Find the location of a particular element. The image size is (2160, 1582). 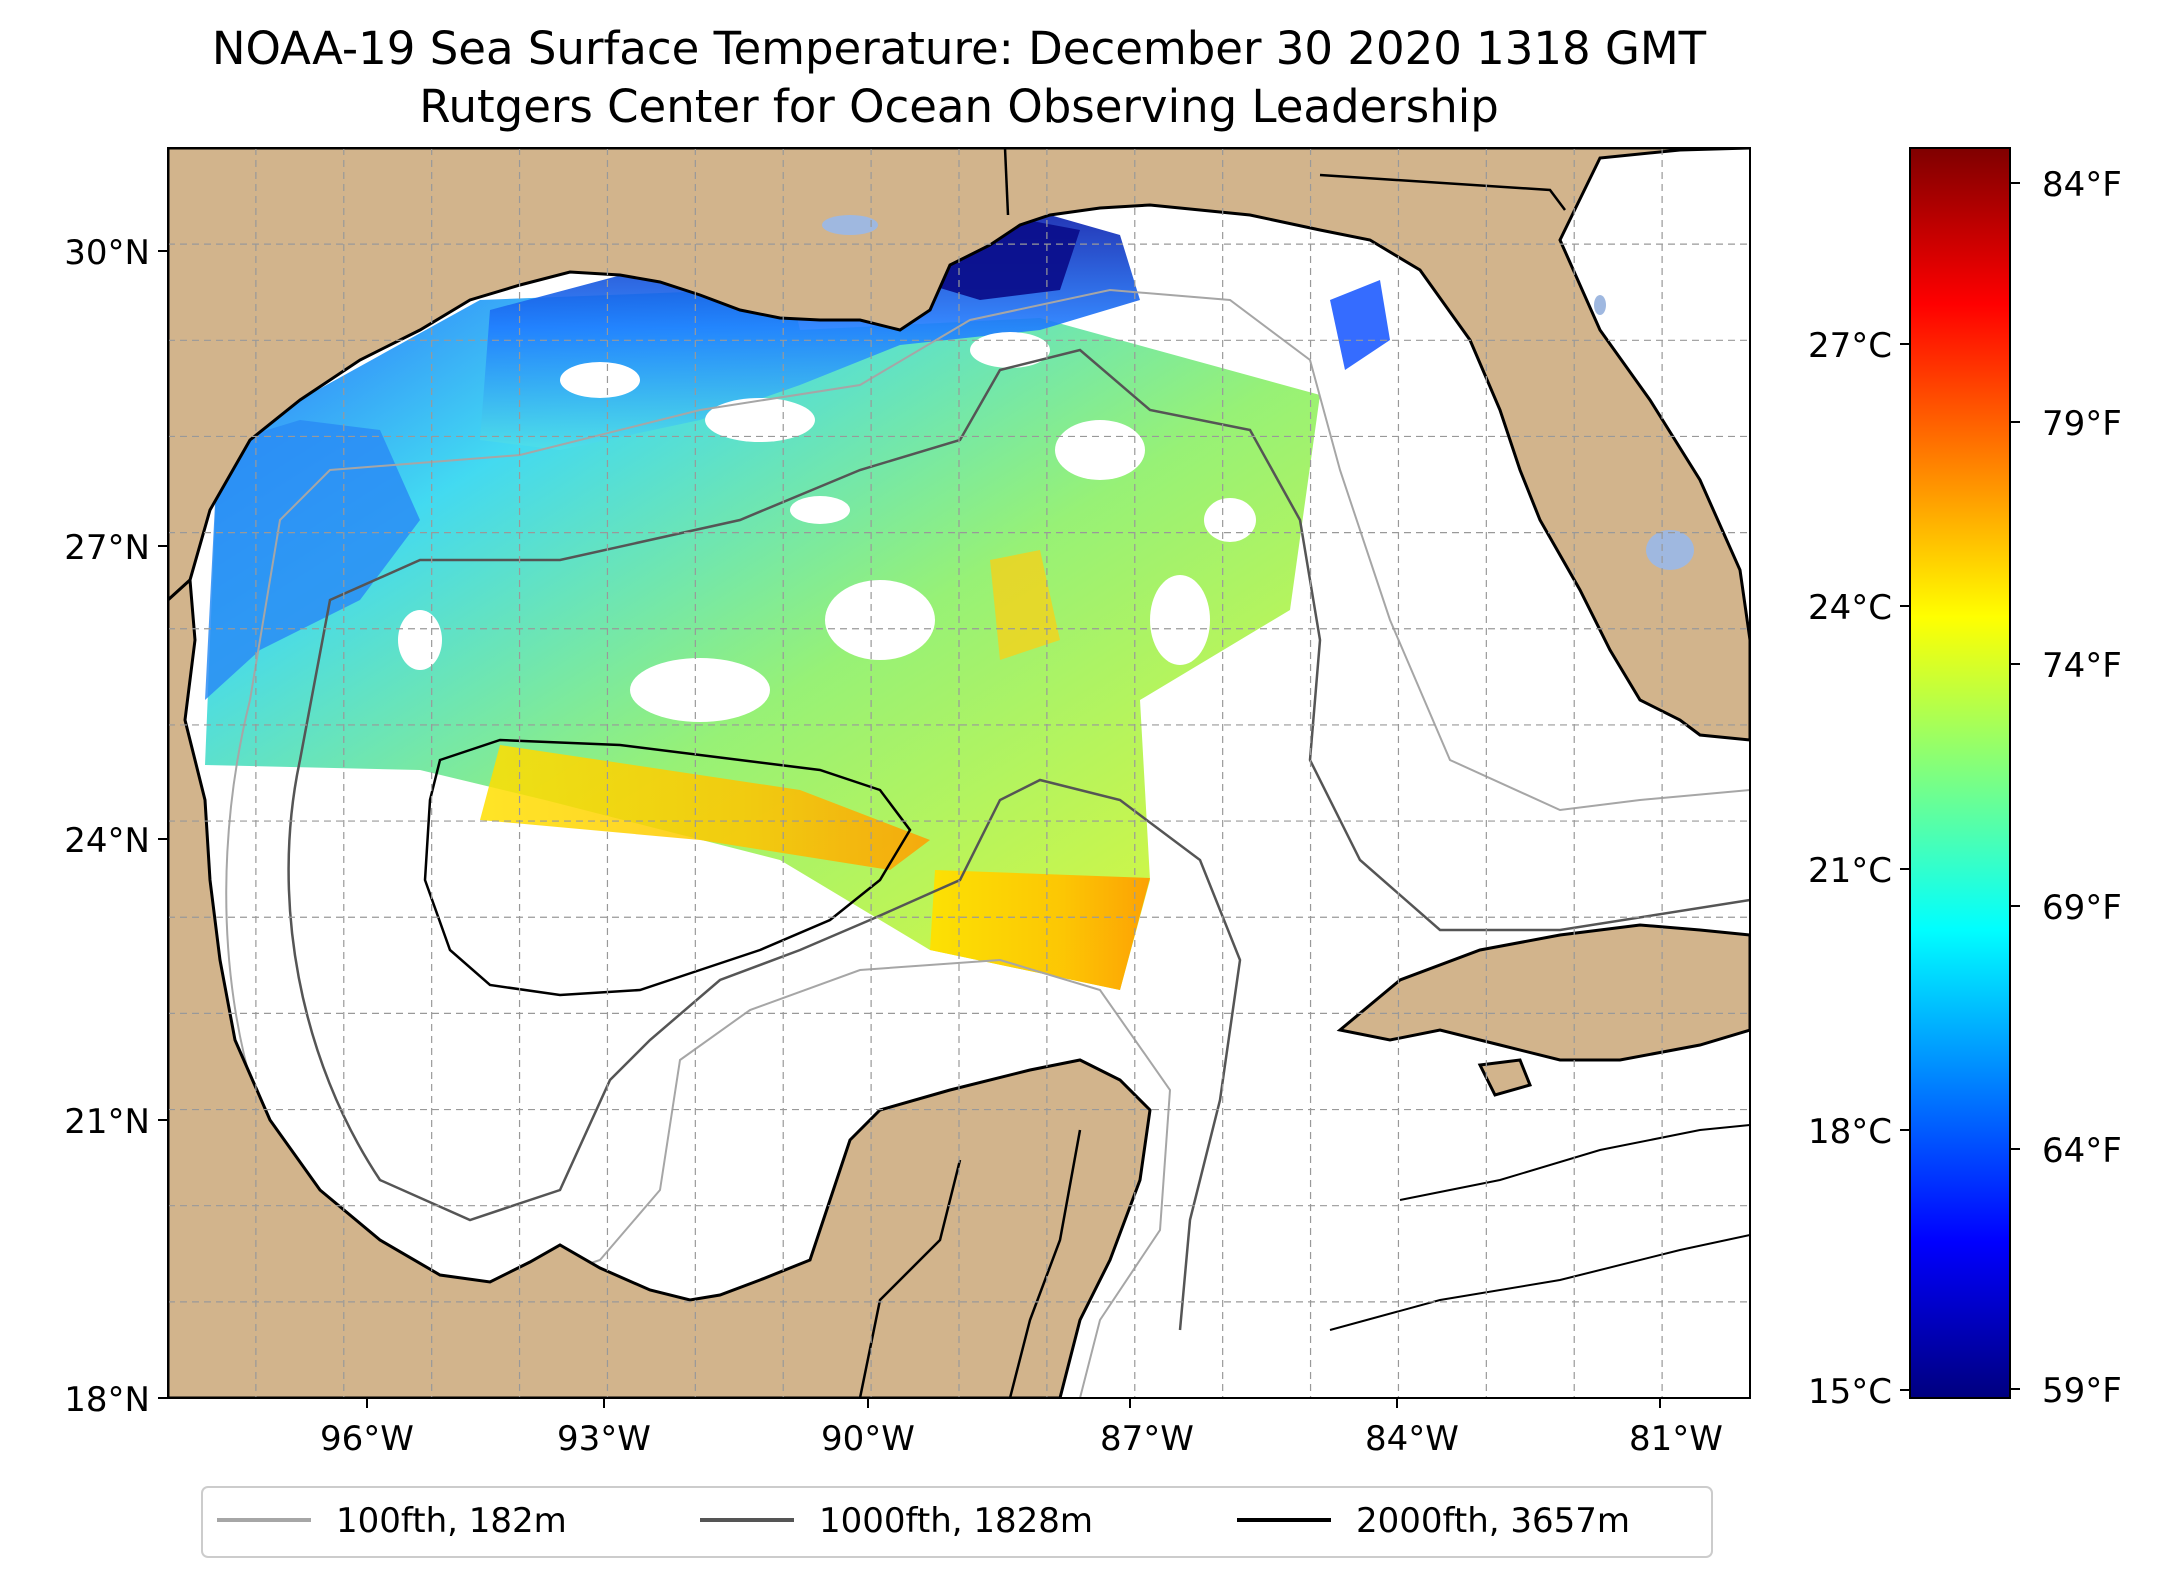

border-mexico-guatemala is located at coordinates (910, 1278).